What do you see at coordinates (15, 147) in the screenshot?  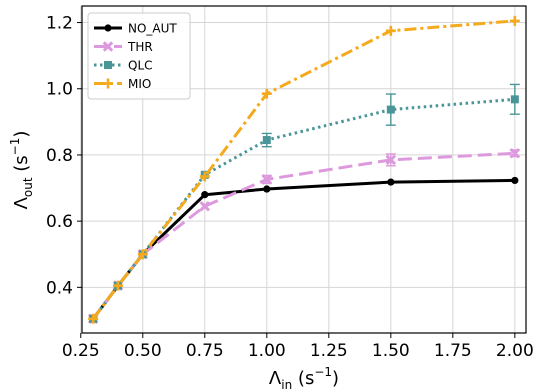 I see `y-axis-label-exponent: −1` at bounding box center [15, 147].